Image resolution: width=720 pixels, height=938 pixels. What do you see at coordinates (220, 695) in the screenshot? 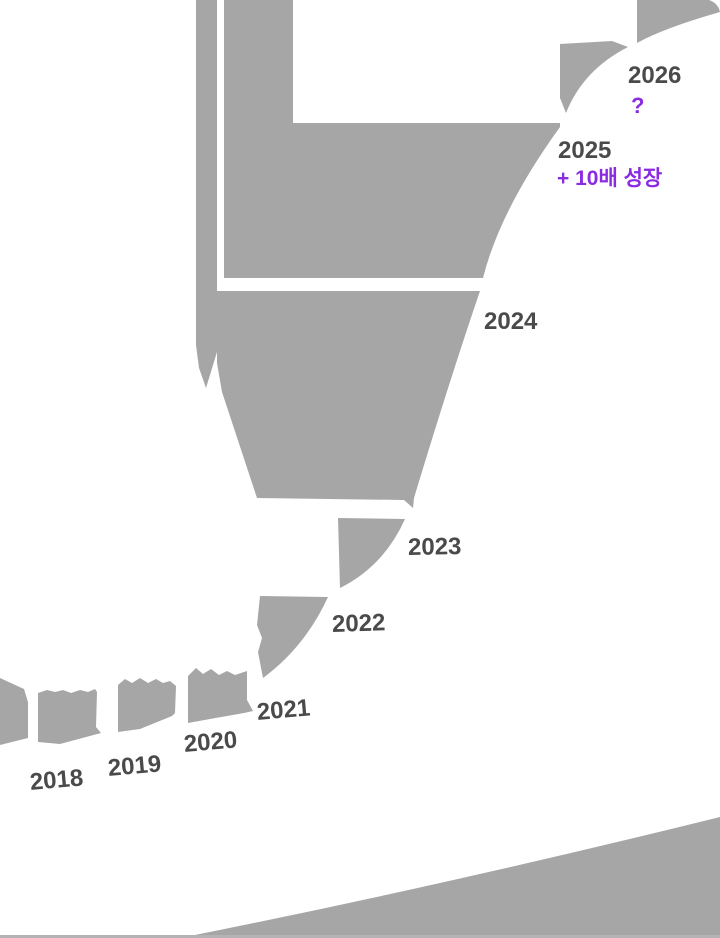
I see `curve-segment-2020` at bounding box center [220, 695].